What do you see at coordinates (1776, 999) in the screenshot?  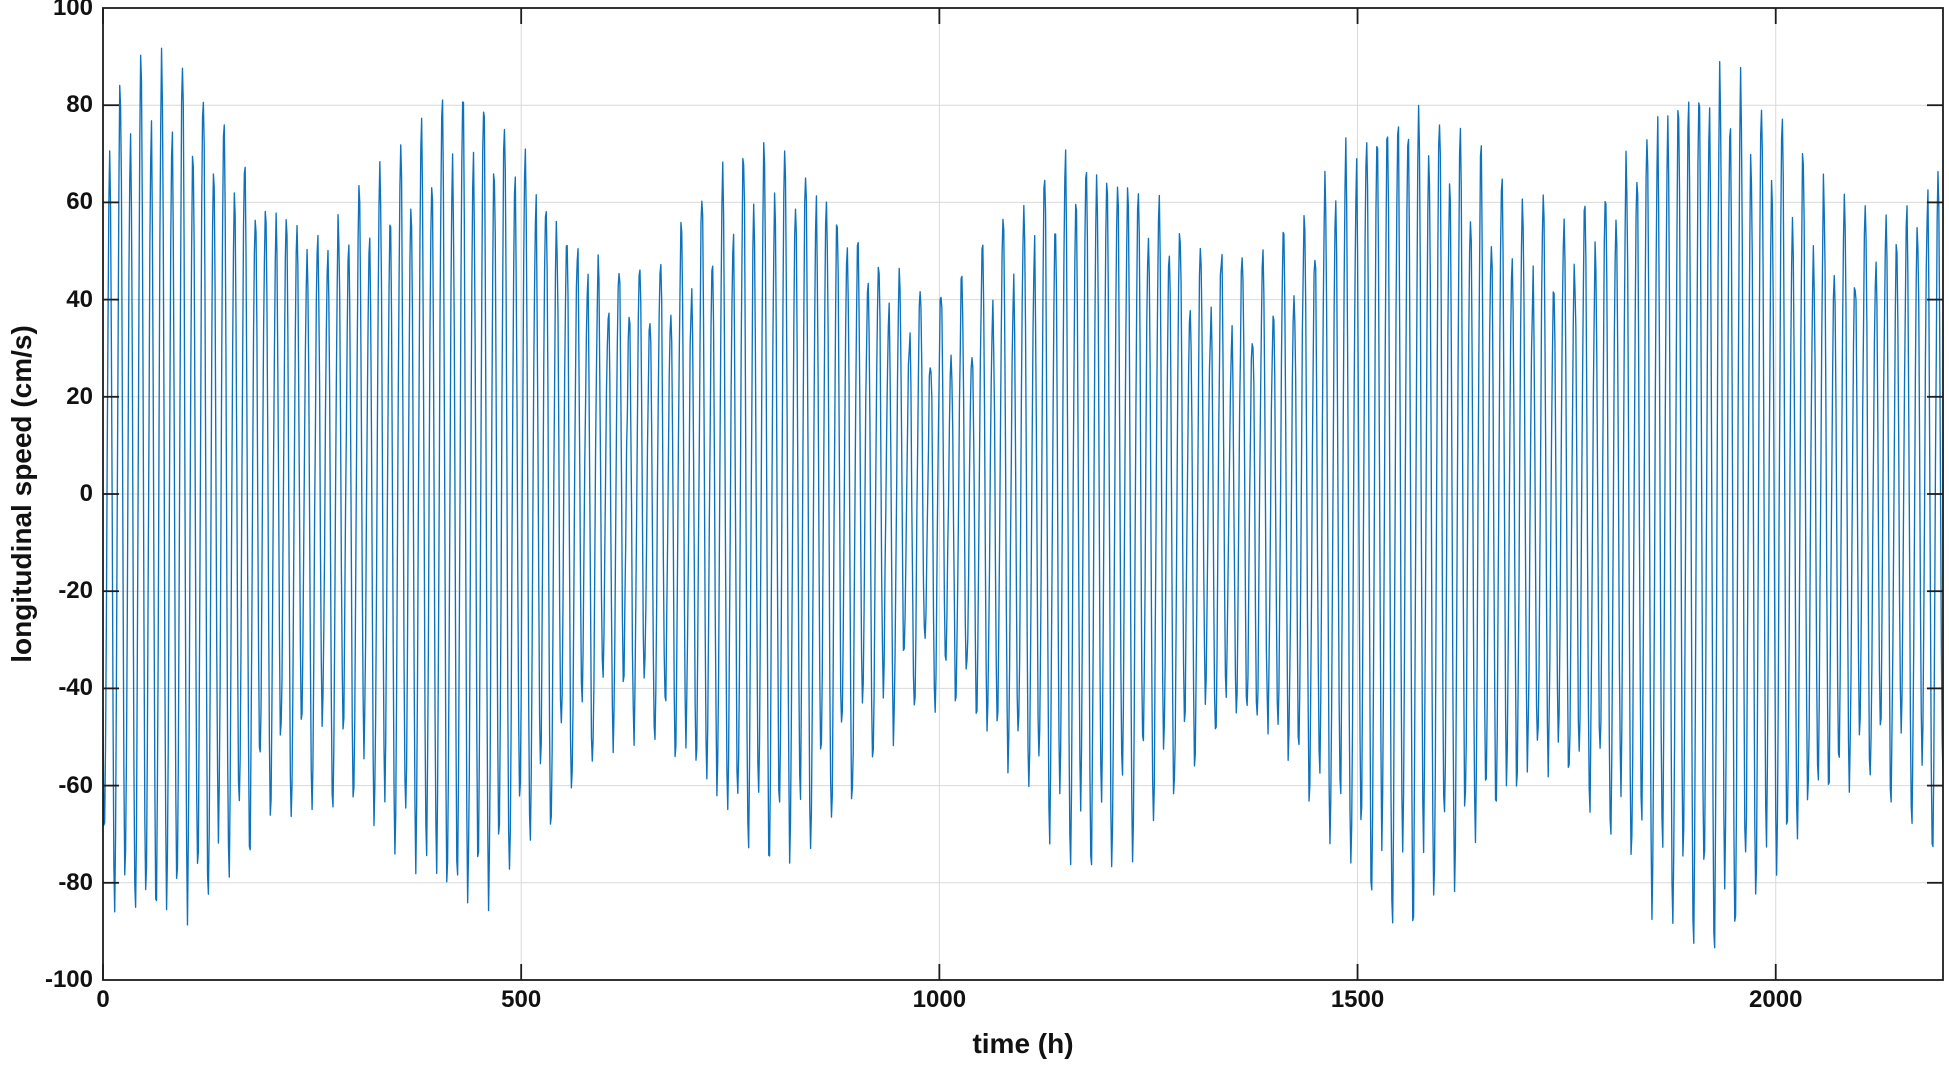 I see `x-tick-label-2000: 2000` at bounding box center [1776, 999].